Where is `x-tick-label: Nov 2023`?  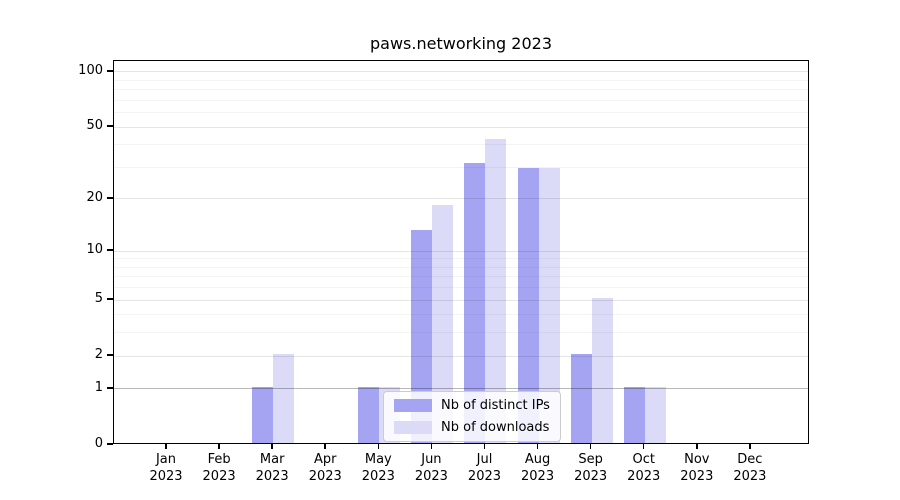
x-tick-label: Nov 2023 is located at coordinates (697, 468).